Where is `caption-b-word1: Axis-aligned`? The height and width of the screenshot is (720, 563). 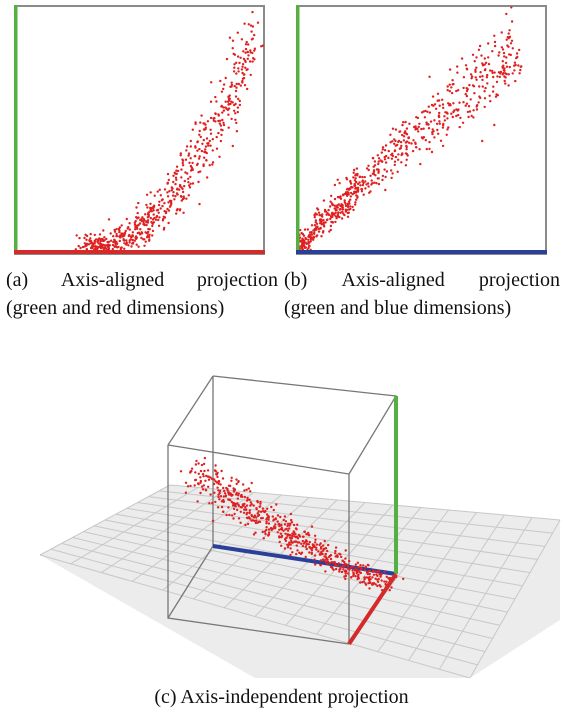
caption-b-word1: Axis-aligned is located at coordinates (392, 280).